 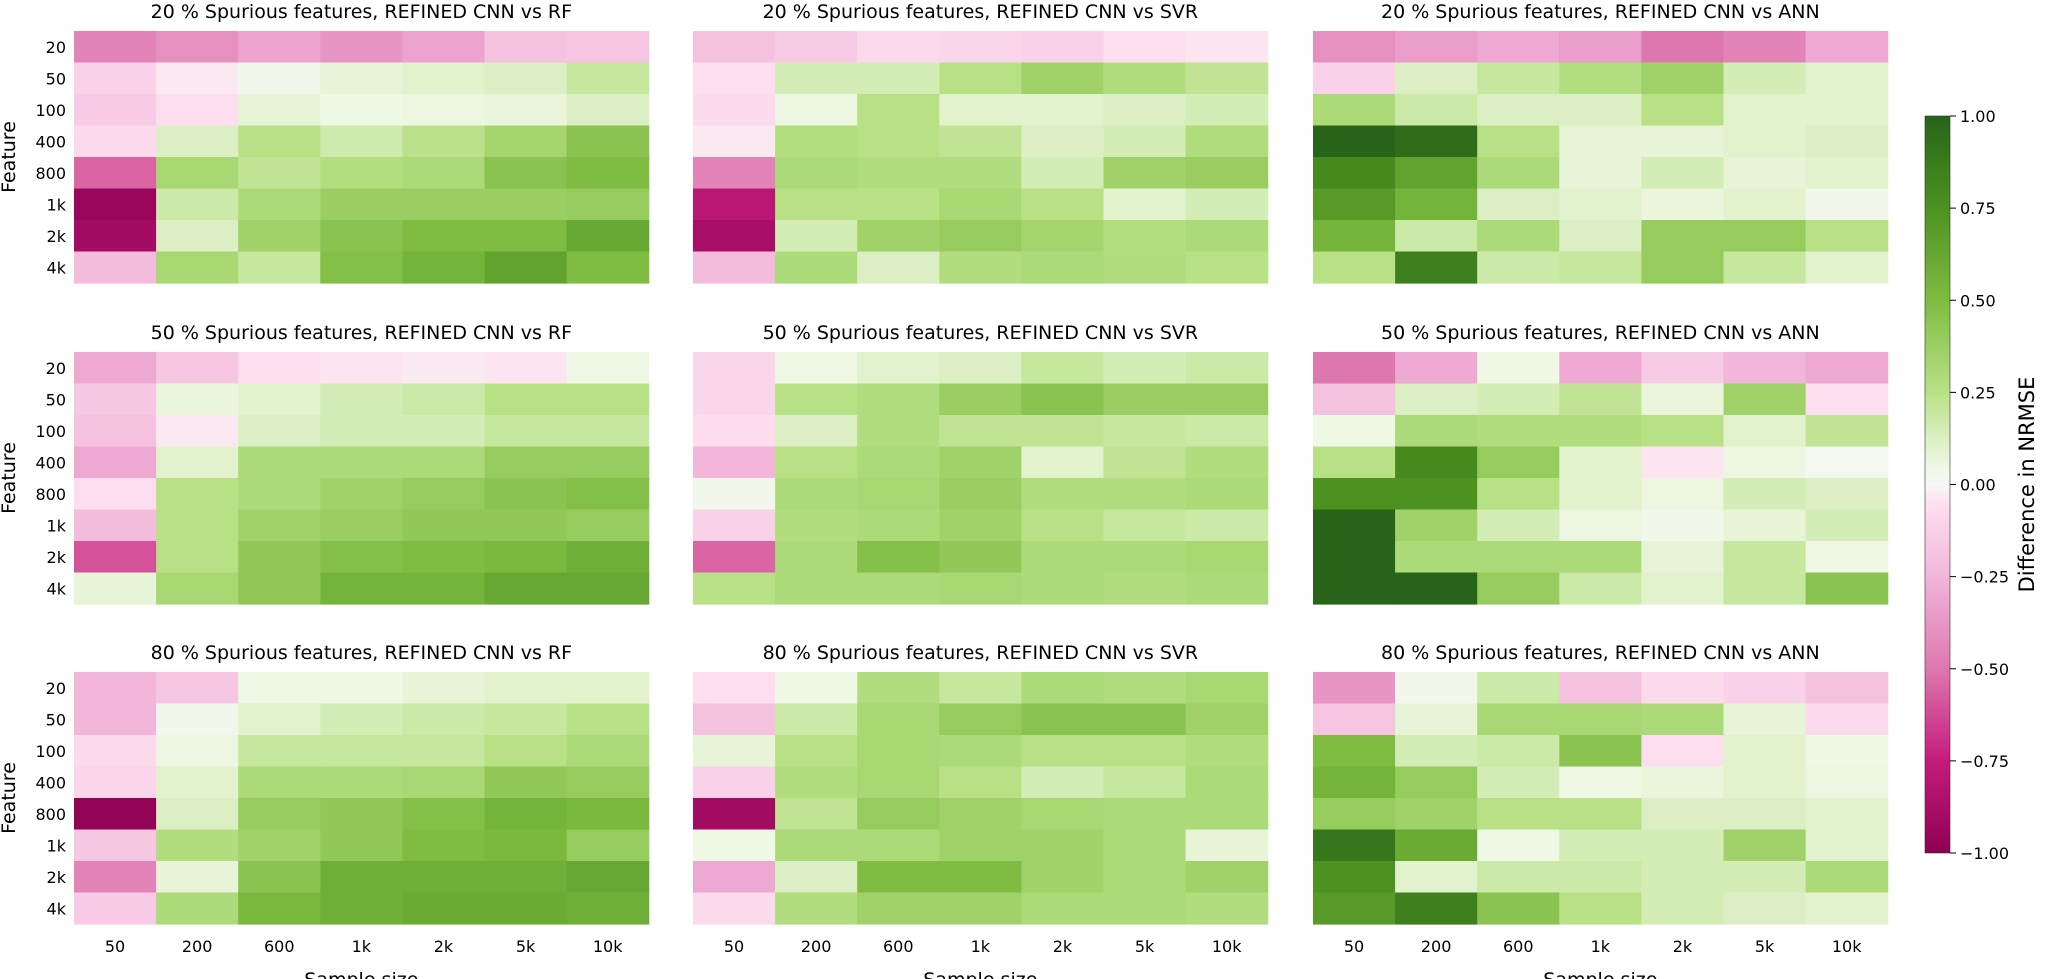 What do you see at coordinates (50, 173) in the screenshot?
I see `y-tick-label: 800` at bounding box center [50, 173].